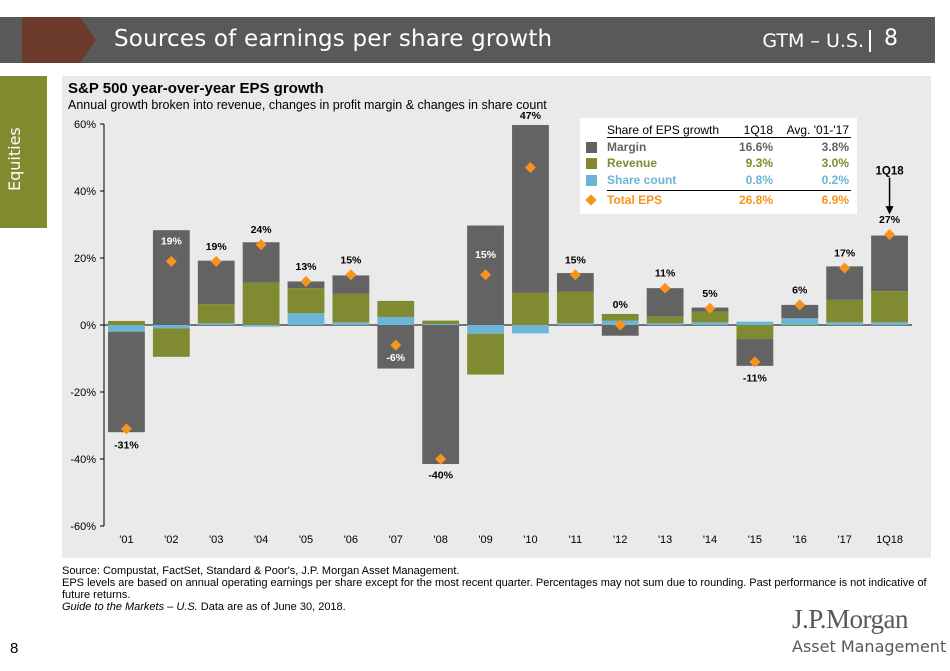 This screenshot has height=671, width=950. What do you see at coordinates (759, 163) in the screenshot?
I see `legend-value: 9.3%` at bounding box center [759, 163].